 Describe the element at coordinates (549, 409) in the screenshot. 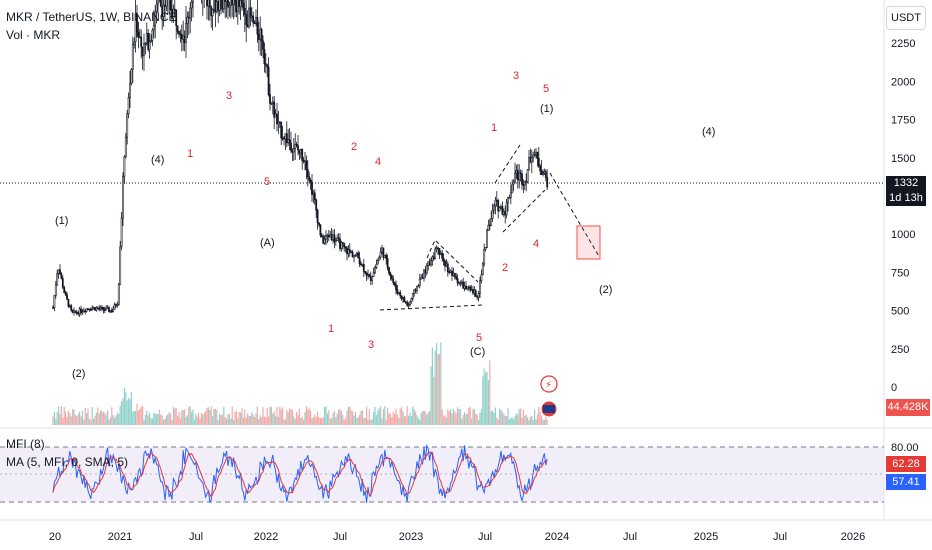

I see `flag-icon` at that location.